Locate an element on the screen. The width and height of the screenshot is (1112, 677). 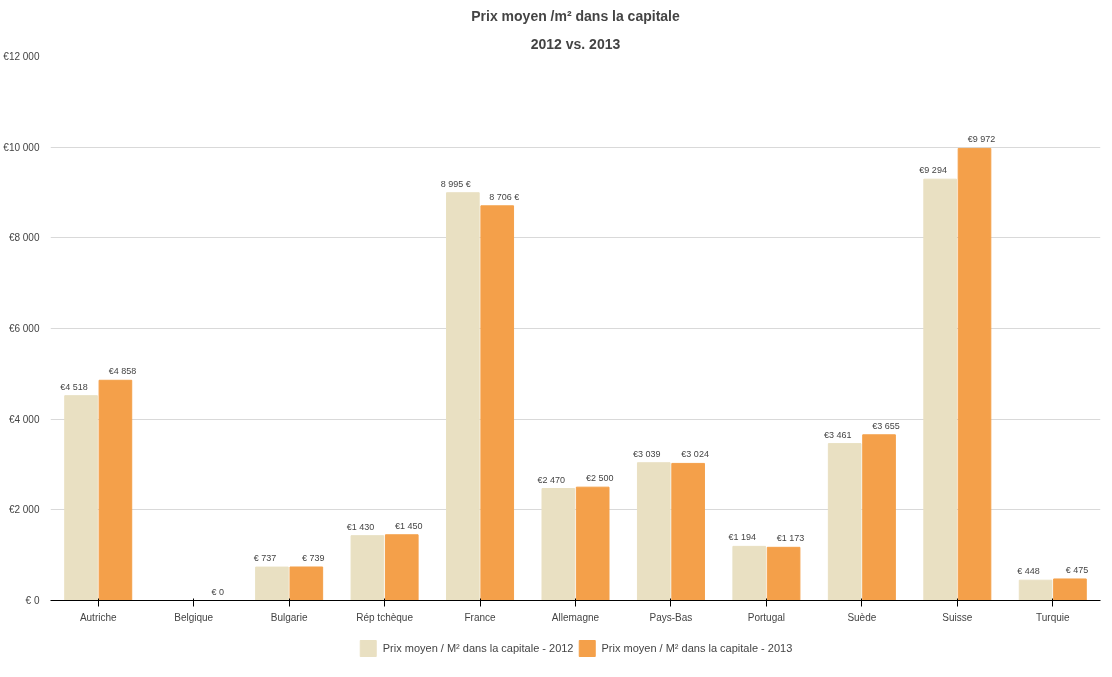
chart-subtitle: 2012 vs. 2013 is located at coordinates (575, 43).